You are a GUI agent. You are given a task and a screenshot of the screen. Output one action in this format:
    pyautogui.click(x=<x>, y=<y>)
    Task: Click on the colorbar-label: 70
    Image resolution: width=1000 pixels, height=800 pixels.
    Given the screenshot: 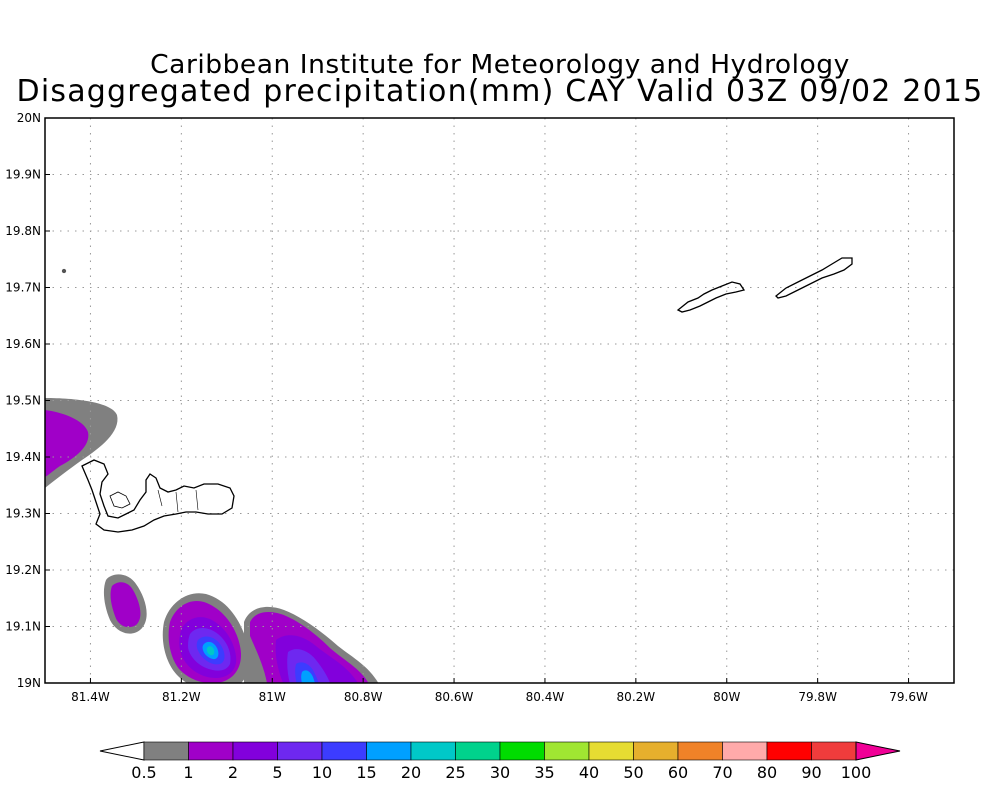 What is the action you would take?
    pyautogui.click(x=722, y=772)
    